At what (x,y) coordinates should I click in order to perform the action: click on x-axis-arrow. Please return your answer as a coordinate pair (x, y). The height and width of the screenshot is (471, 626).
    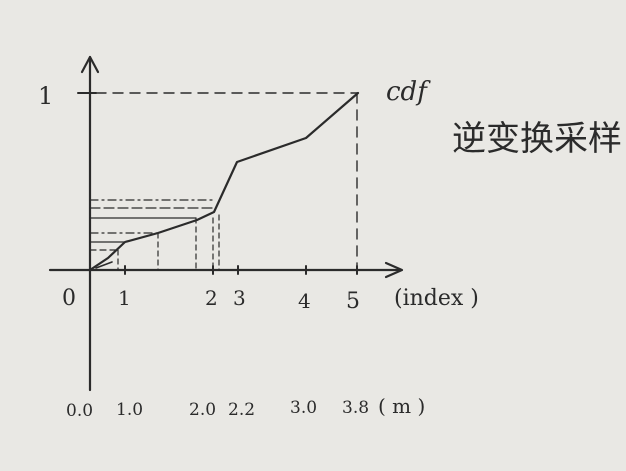
    Looking at the image, I should click on (394, 270).